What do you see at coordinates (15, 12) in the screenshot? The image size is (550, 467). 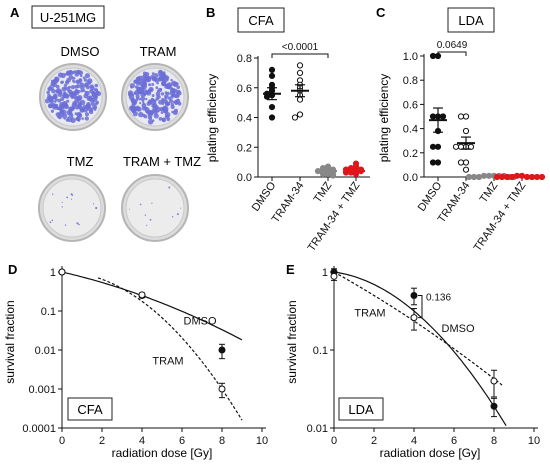 I see `panel-letter-a: A` at bounding box center [15, 12].